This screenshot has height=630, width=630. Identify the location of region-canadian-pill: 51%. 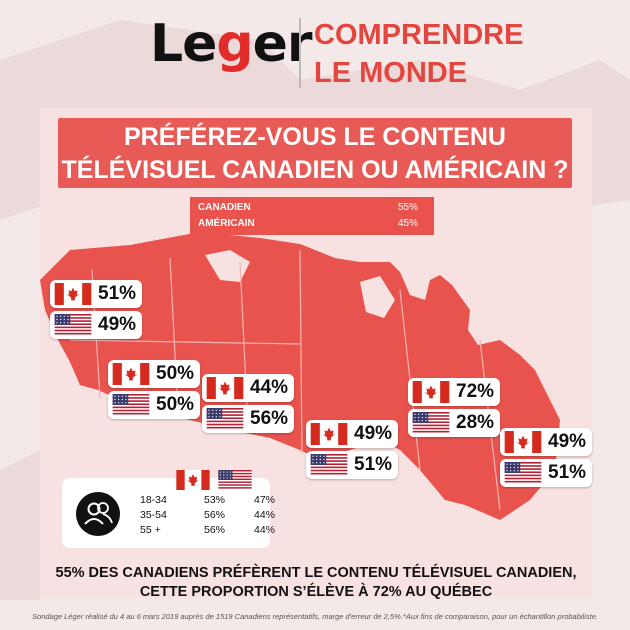
(96, 295).